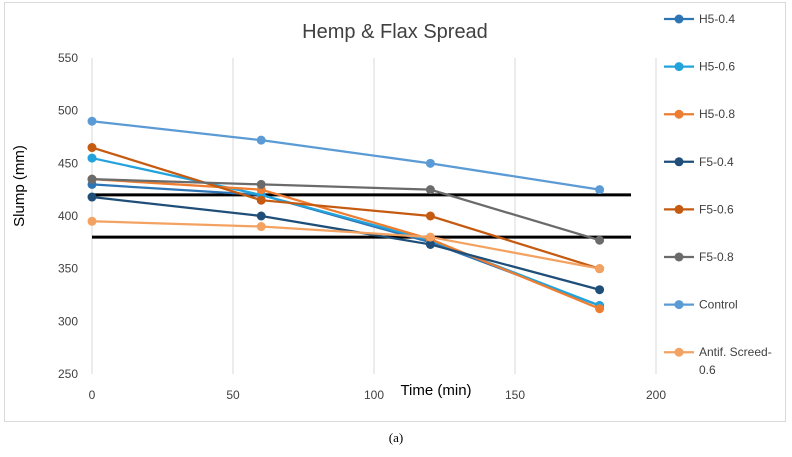 The image size is (792, 457). What do you see at coordinates (717, 114) in the screenshot?
I see `legend-label-H5-0.8: H5-0.8` at bounding box center [717, 114].